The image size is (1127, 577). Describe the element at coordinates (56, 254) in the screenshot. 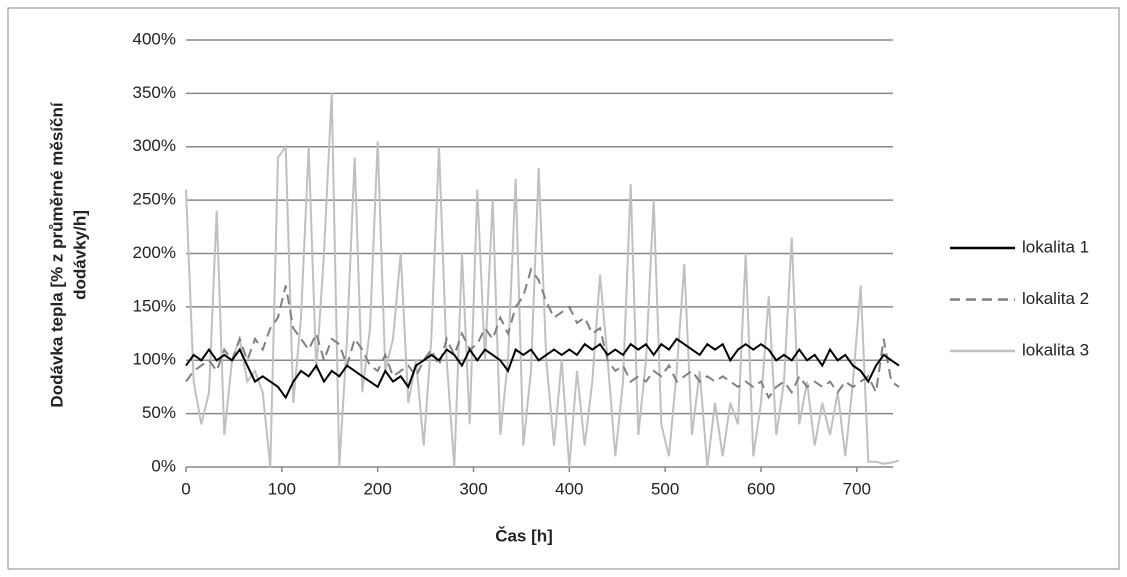

I see `y-axis-label-line: Dodávka tepla [% z průměrné měsíční` at that location.